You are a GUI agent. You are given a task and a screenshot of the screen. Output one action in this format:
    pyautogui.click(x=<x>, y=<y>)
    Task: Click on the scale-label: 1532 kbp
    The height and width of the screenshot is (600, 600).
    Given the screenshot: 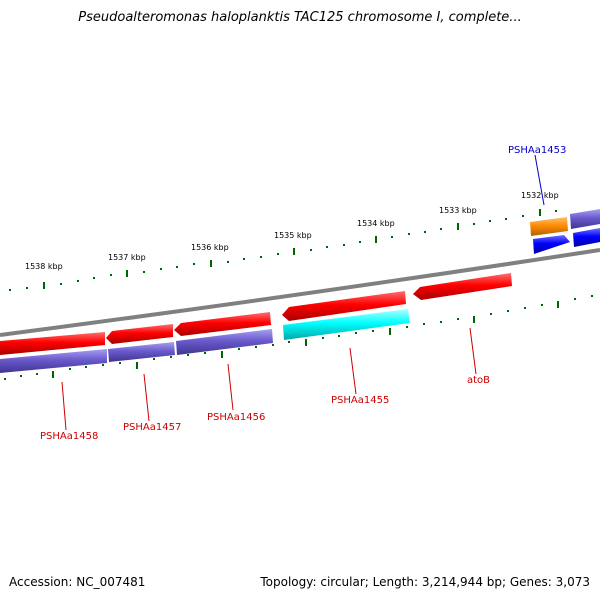 What is the action you would take?
    pyautogui.click(x=540, y=195)
    